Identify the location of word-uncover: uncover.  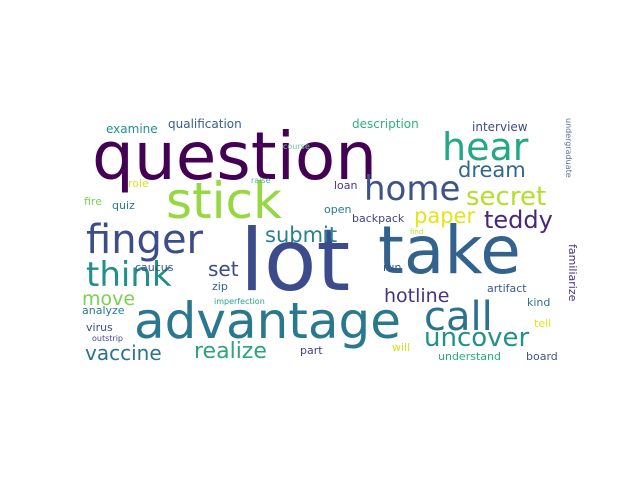
(477, 338).